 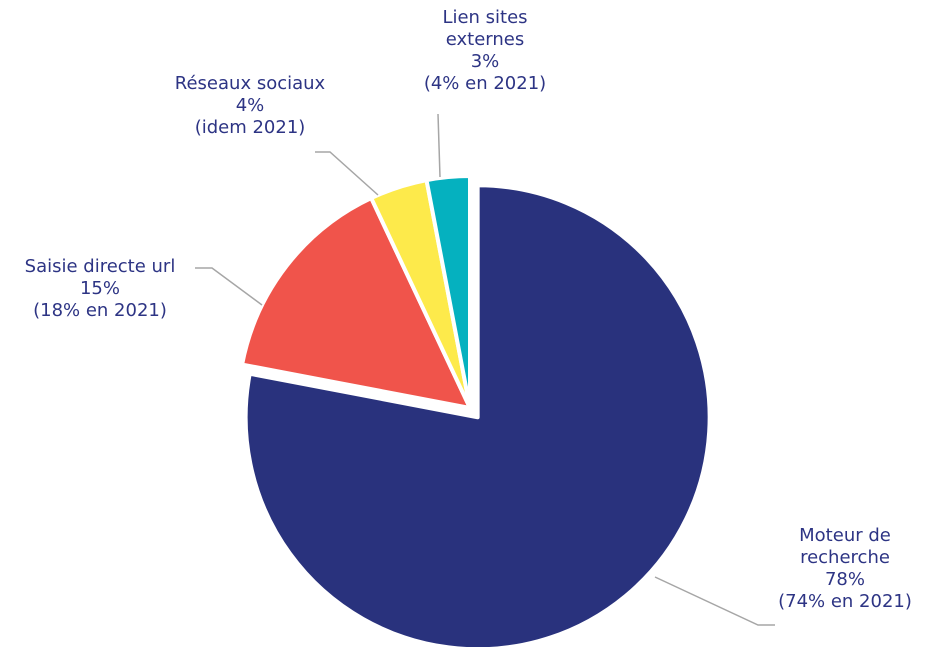 I want to click on pie-slice-lien, so click(x=448, y=292).